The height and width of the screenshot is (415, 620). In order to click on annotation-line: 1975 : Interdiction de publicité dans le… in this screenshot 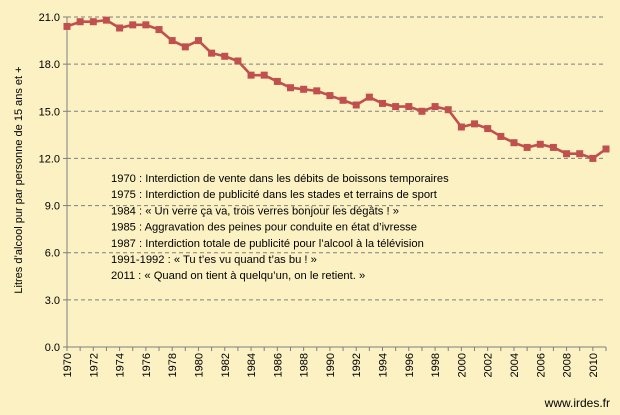, I will do `click(274, 195)`.